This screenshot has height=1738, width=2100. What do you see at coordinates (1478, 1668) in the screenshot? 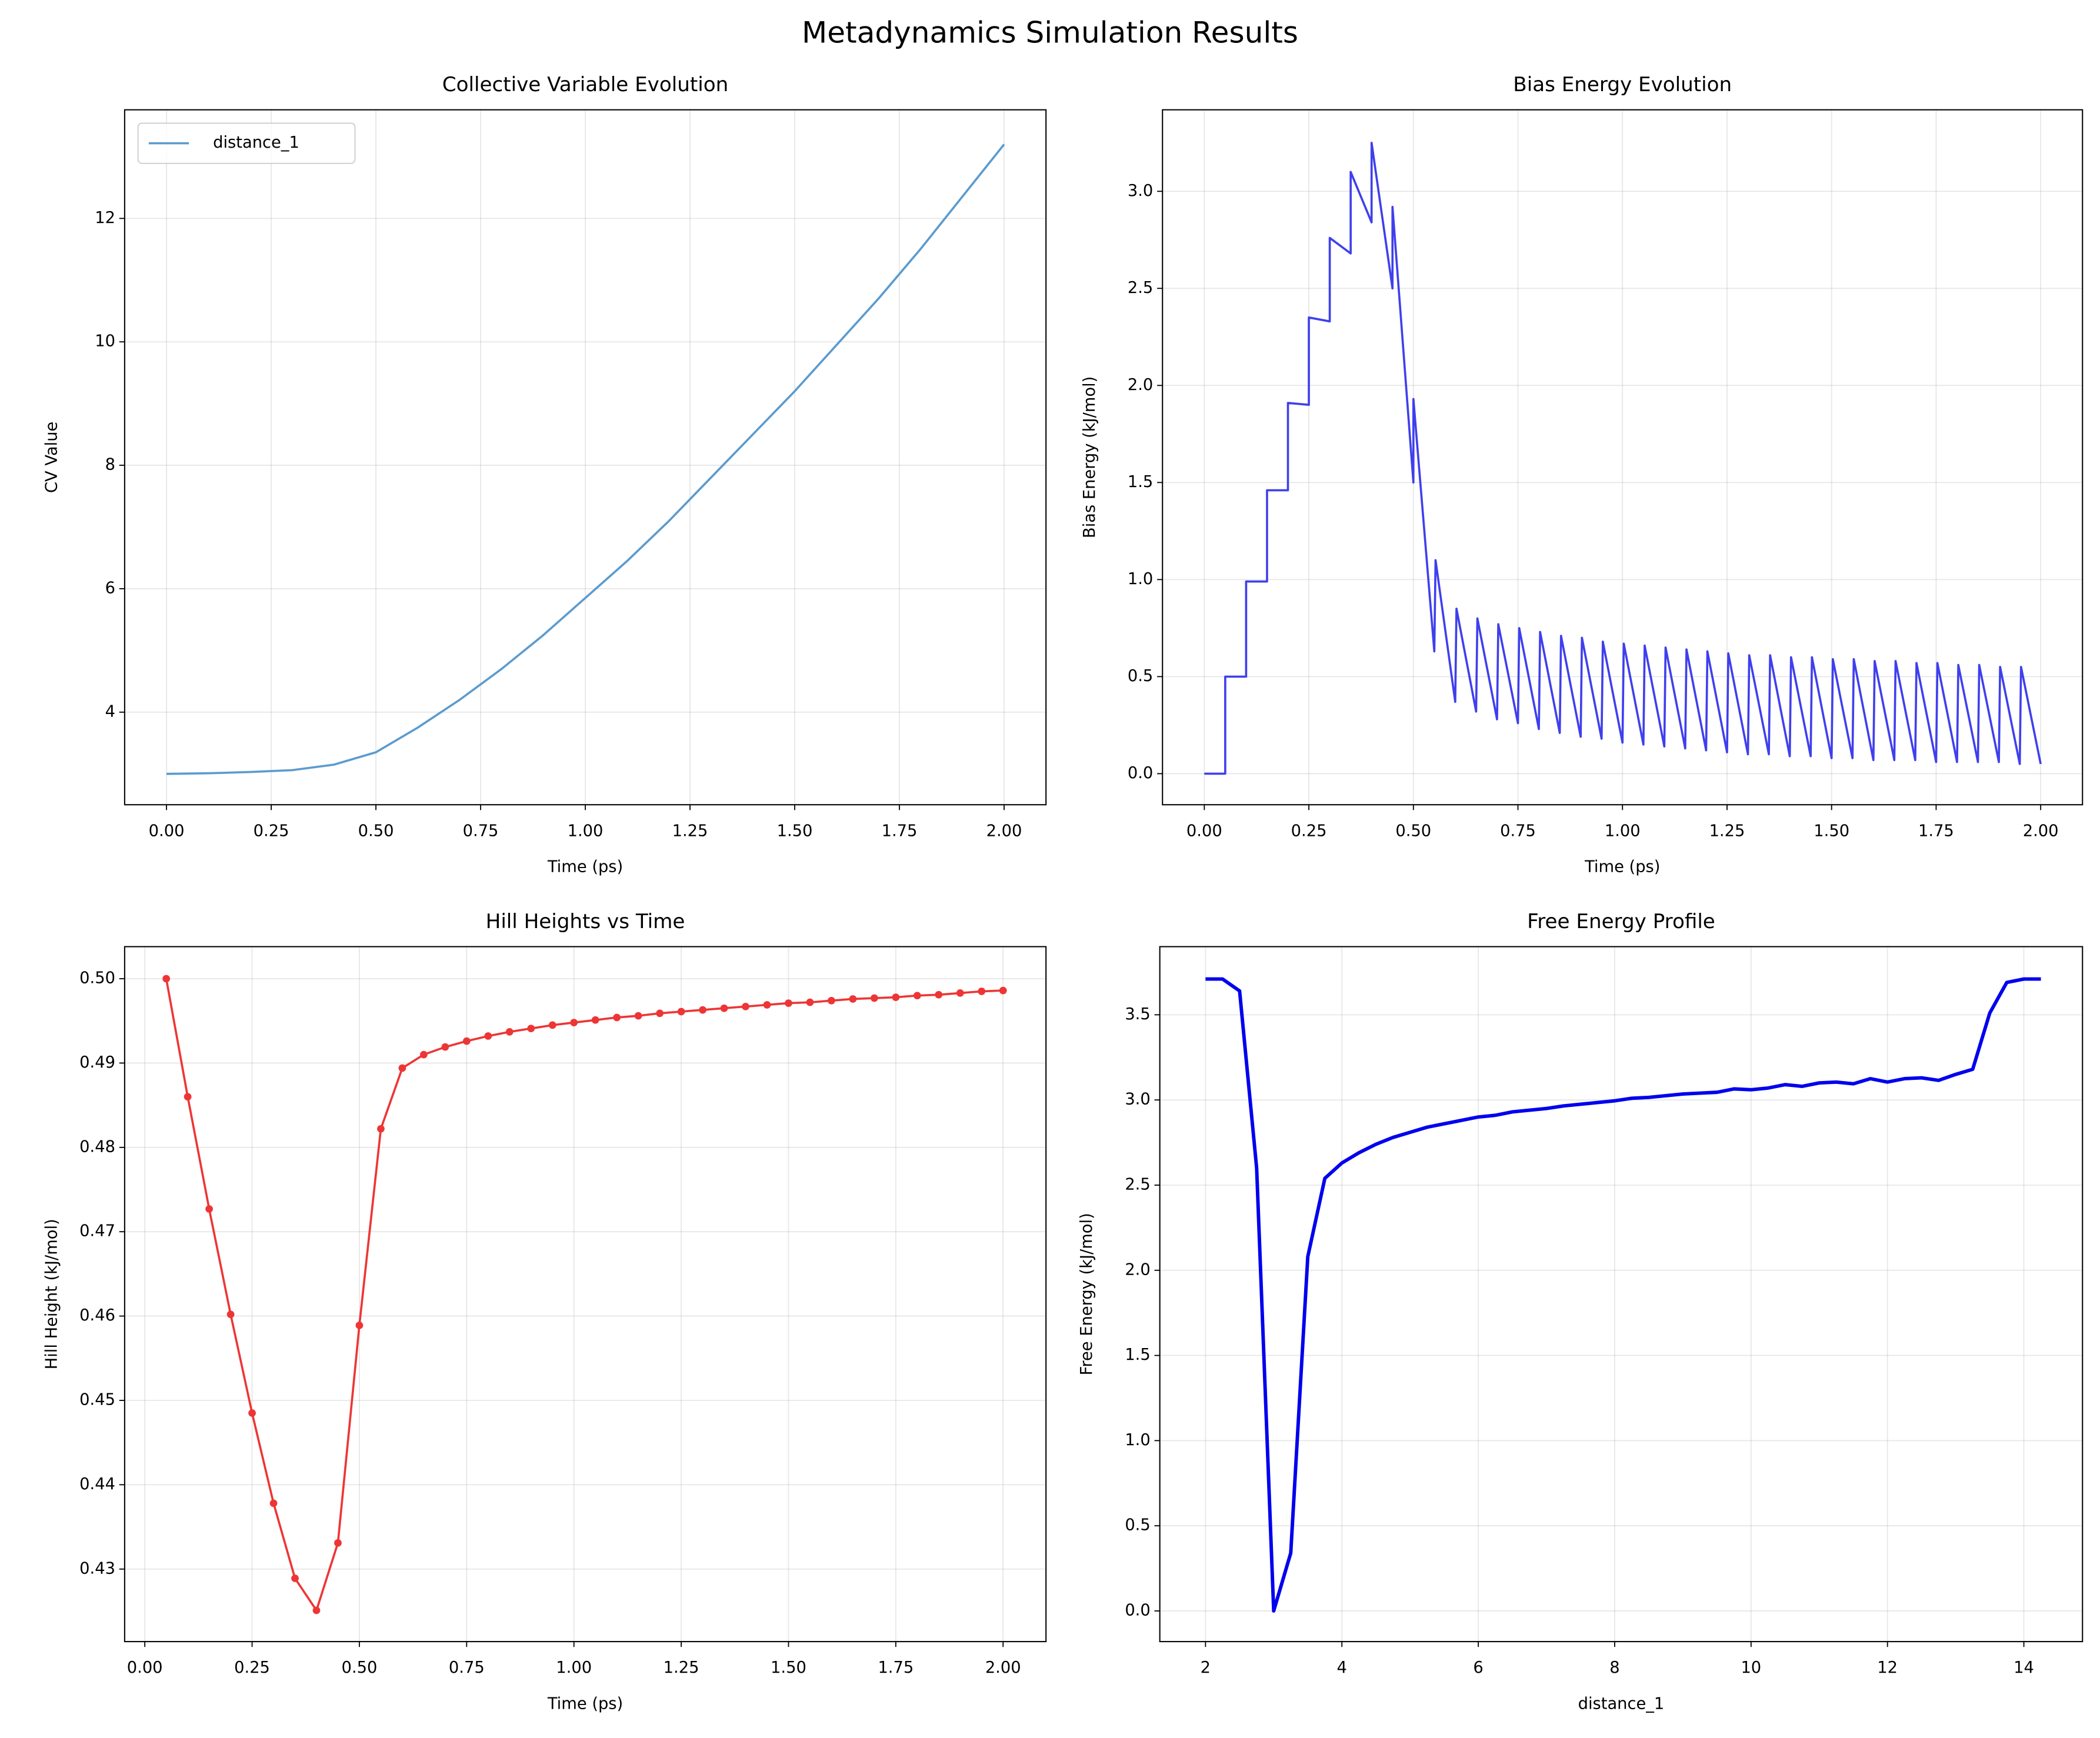
I see `x-tick-label: 6` at bounding box center [1478, 1668].